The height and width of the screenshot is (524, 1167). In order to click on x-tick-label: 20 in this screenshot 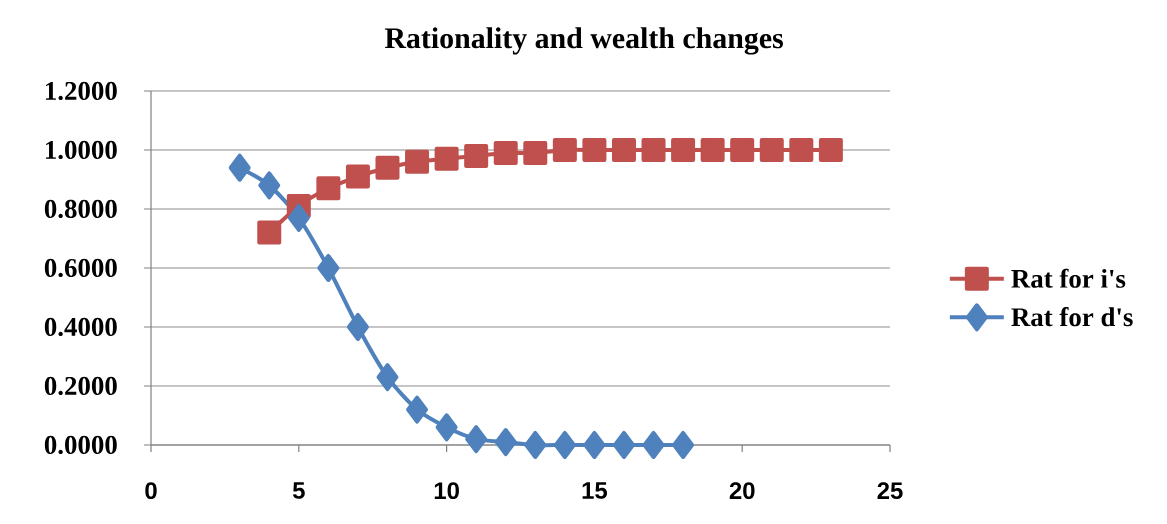, I will do `click(742, 491)`.